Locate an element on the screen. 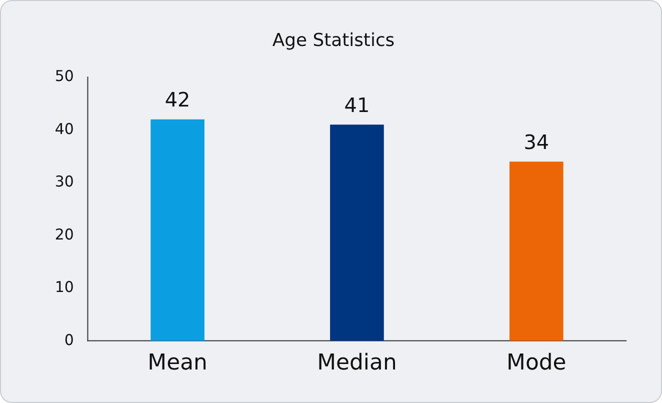 The height and width of the screenshot is (403, 662). y-tick-label: 0 is located at coordinates (69, 339).